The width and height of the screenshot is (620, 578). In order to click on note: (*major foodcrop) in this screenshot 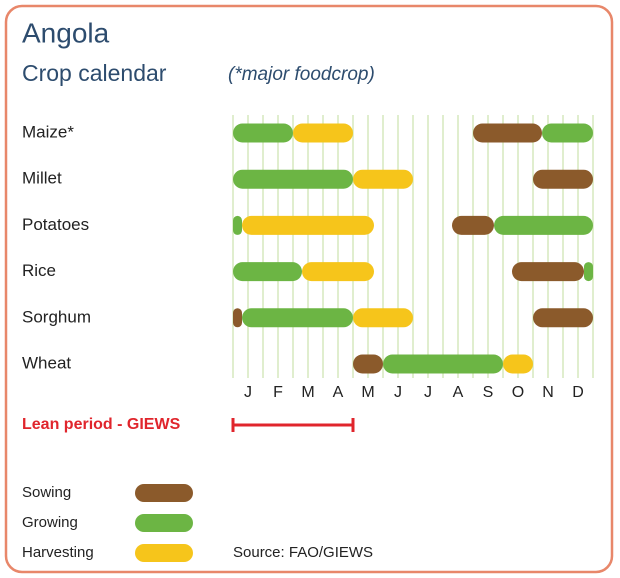, I will do `click(301, 74)`.